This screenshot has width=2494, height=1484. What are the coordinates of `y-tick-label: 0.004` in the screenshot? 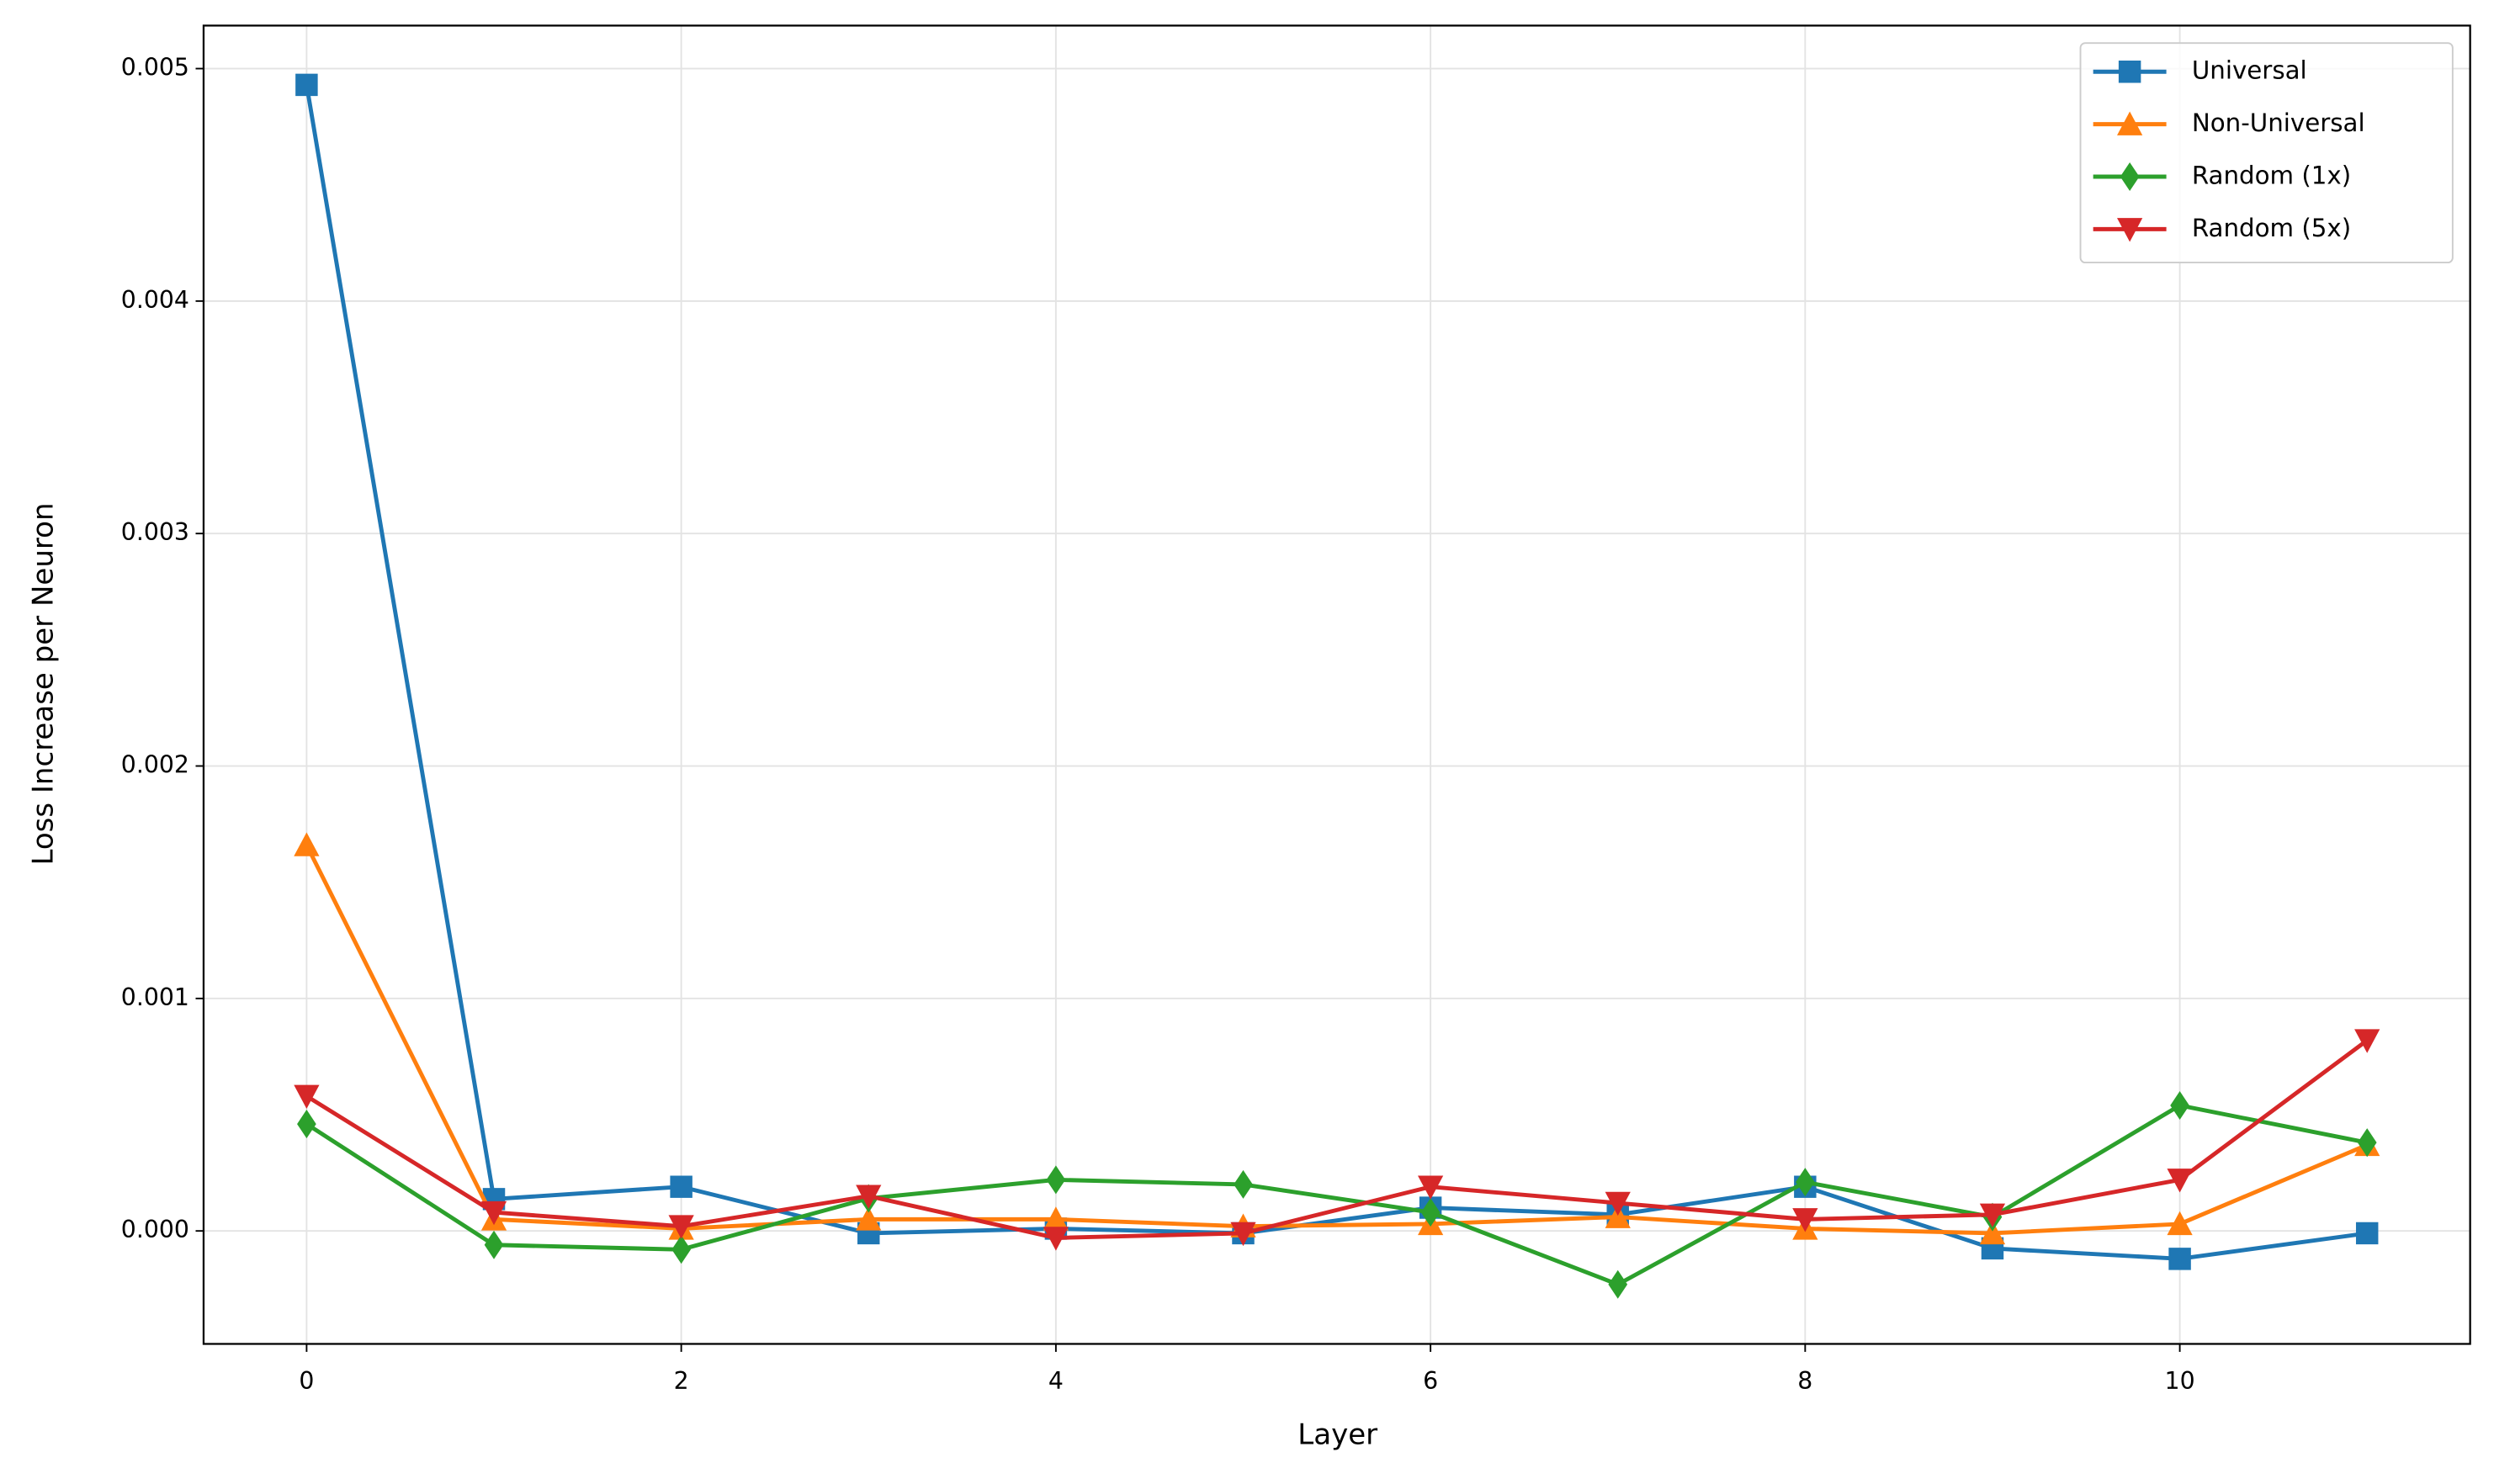 It's located at (155, 300).